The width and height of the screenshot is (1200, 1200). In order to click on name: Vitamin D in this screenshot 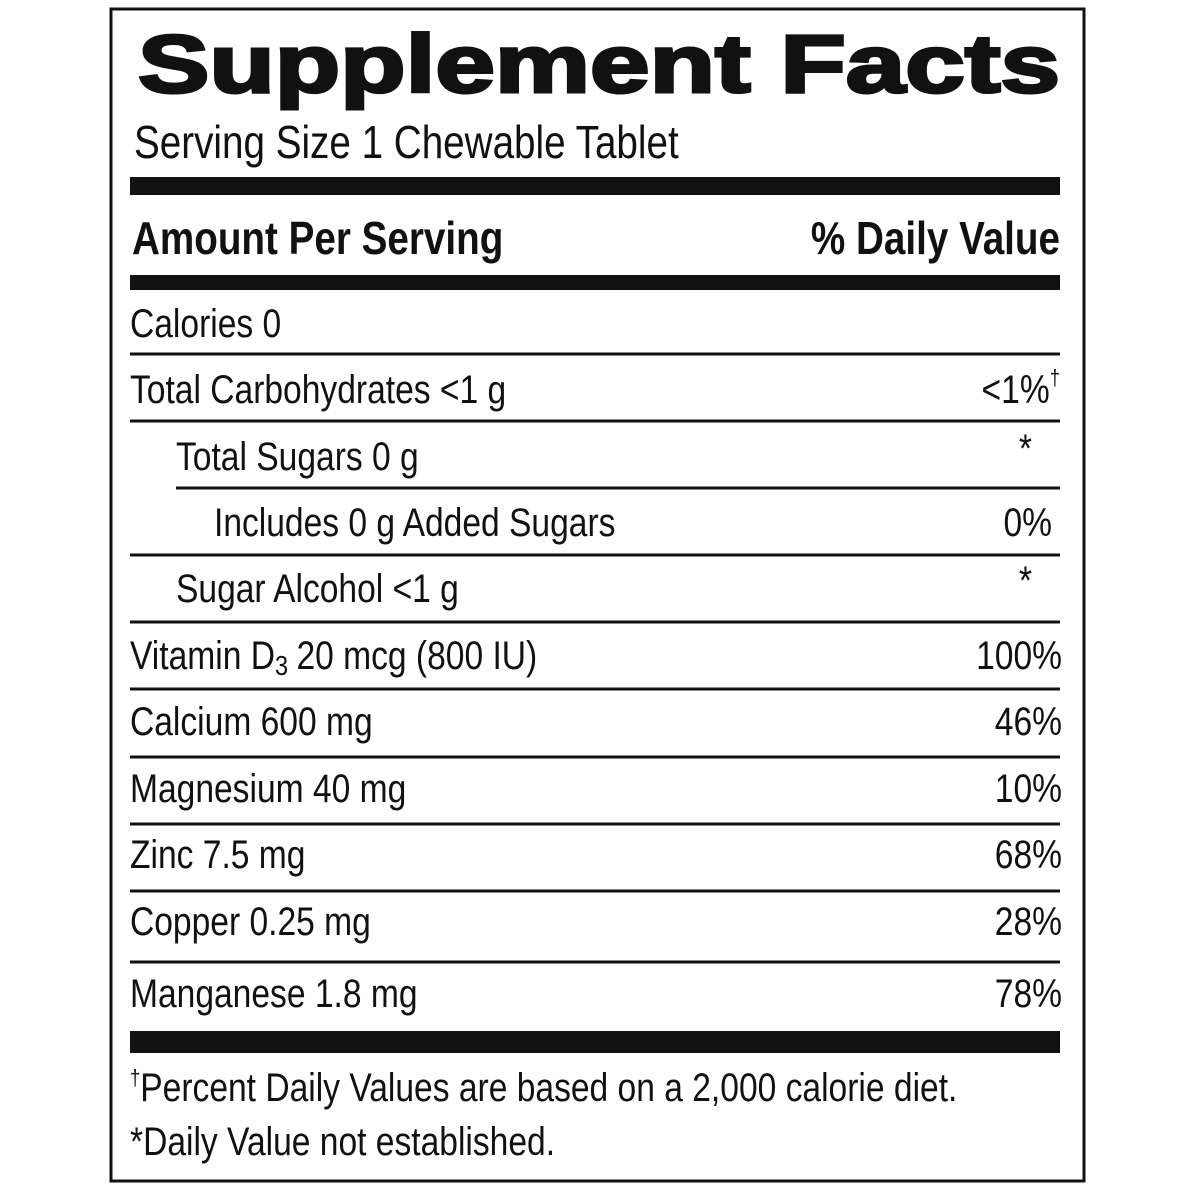, I will do `click(202, 655)`.